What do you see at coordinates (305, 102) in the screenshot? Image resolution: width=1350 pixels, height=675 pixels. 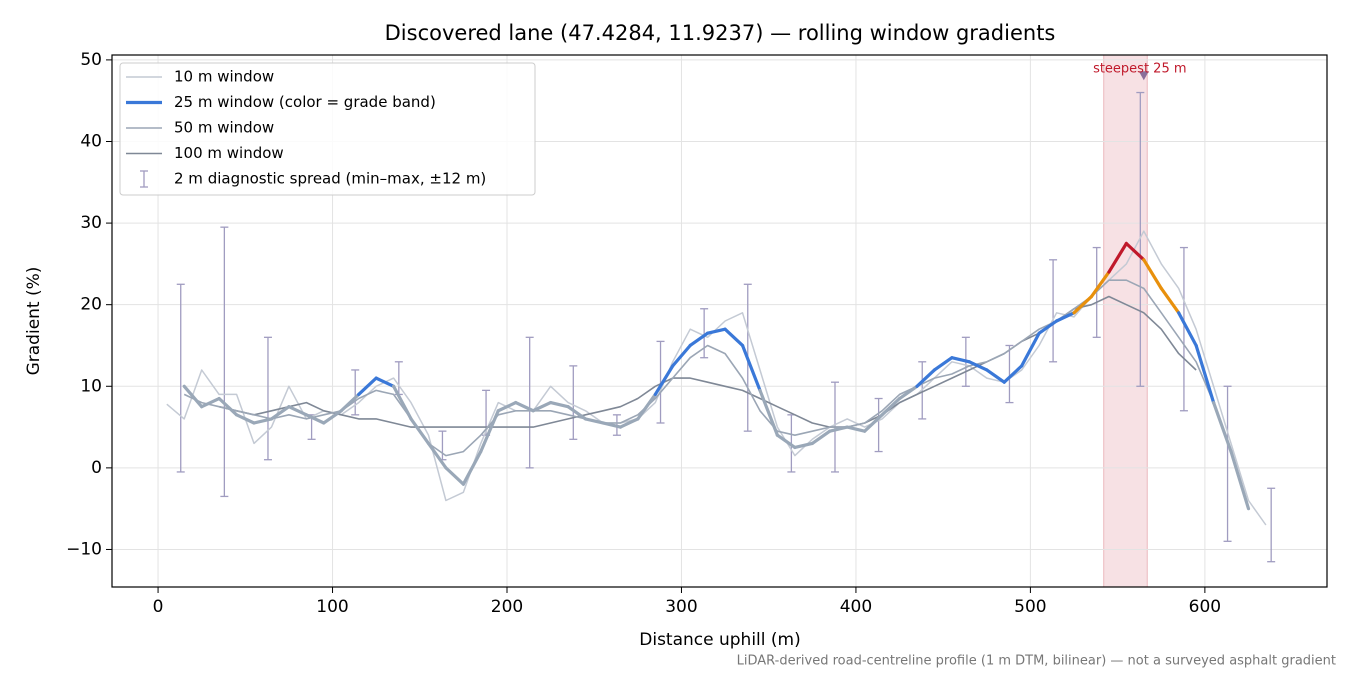 I see `legend-label: 25 m window (color = grade band)` at bounding box center [305, 102].